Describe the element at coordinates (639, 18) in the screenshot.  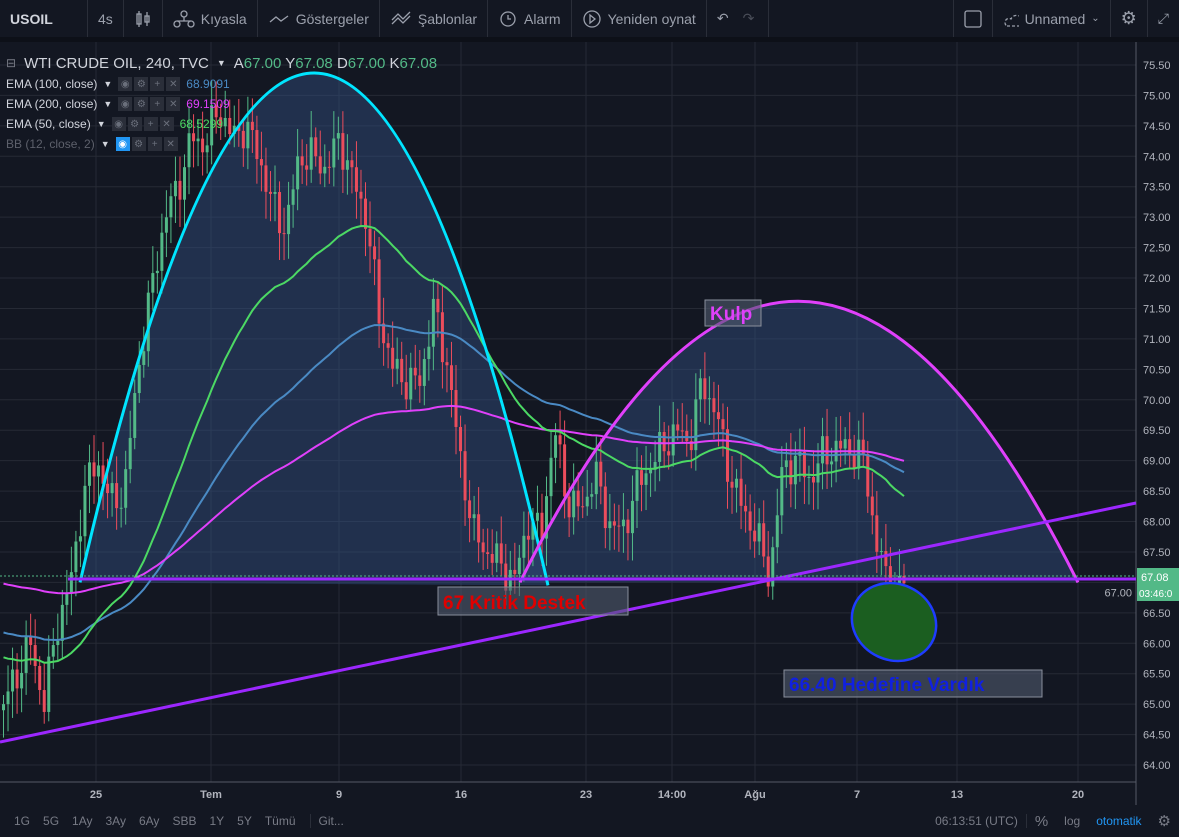
I see `replay-button: Yeniden oynat` at that location.